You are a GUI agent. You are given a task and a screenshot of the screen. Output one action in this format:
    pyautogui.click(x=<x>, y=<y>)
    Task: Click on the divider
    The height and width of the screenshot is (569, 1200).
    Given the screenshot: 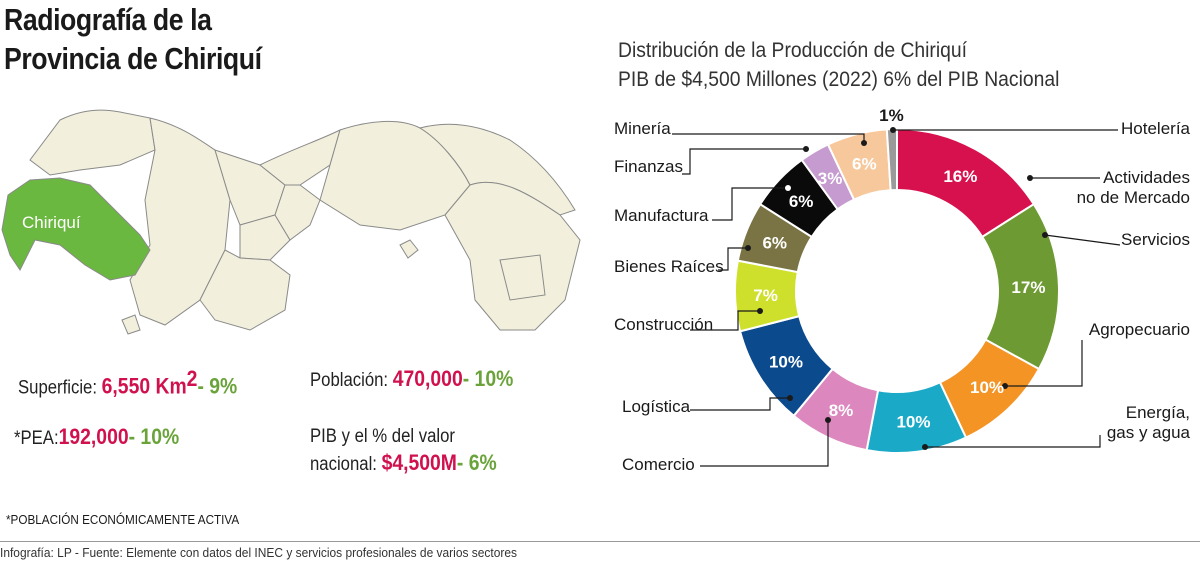 What is the action you would take?
    pyautogui.click(x=600, y=541)
    